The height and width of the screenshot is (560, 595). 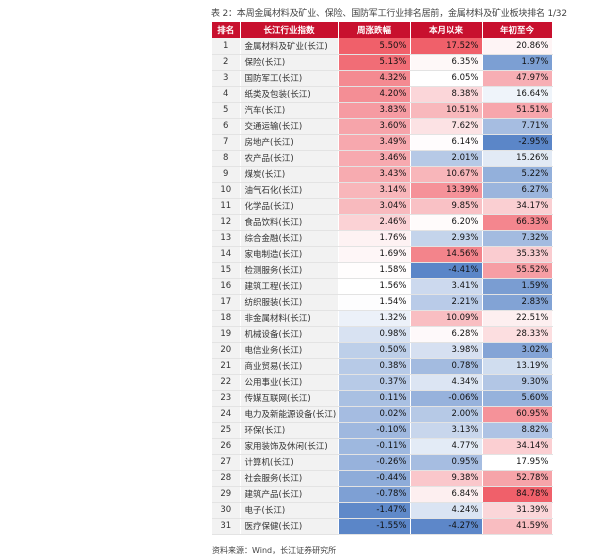 What do you see at coordinates (382, 462) in the screenshot?
I see `table-row: 27 计算机(长江) -0.26% 0.95% 17.95%` at bounding box center [382, 462].